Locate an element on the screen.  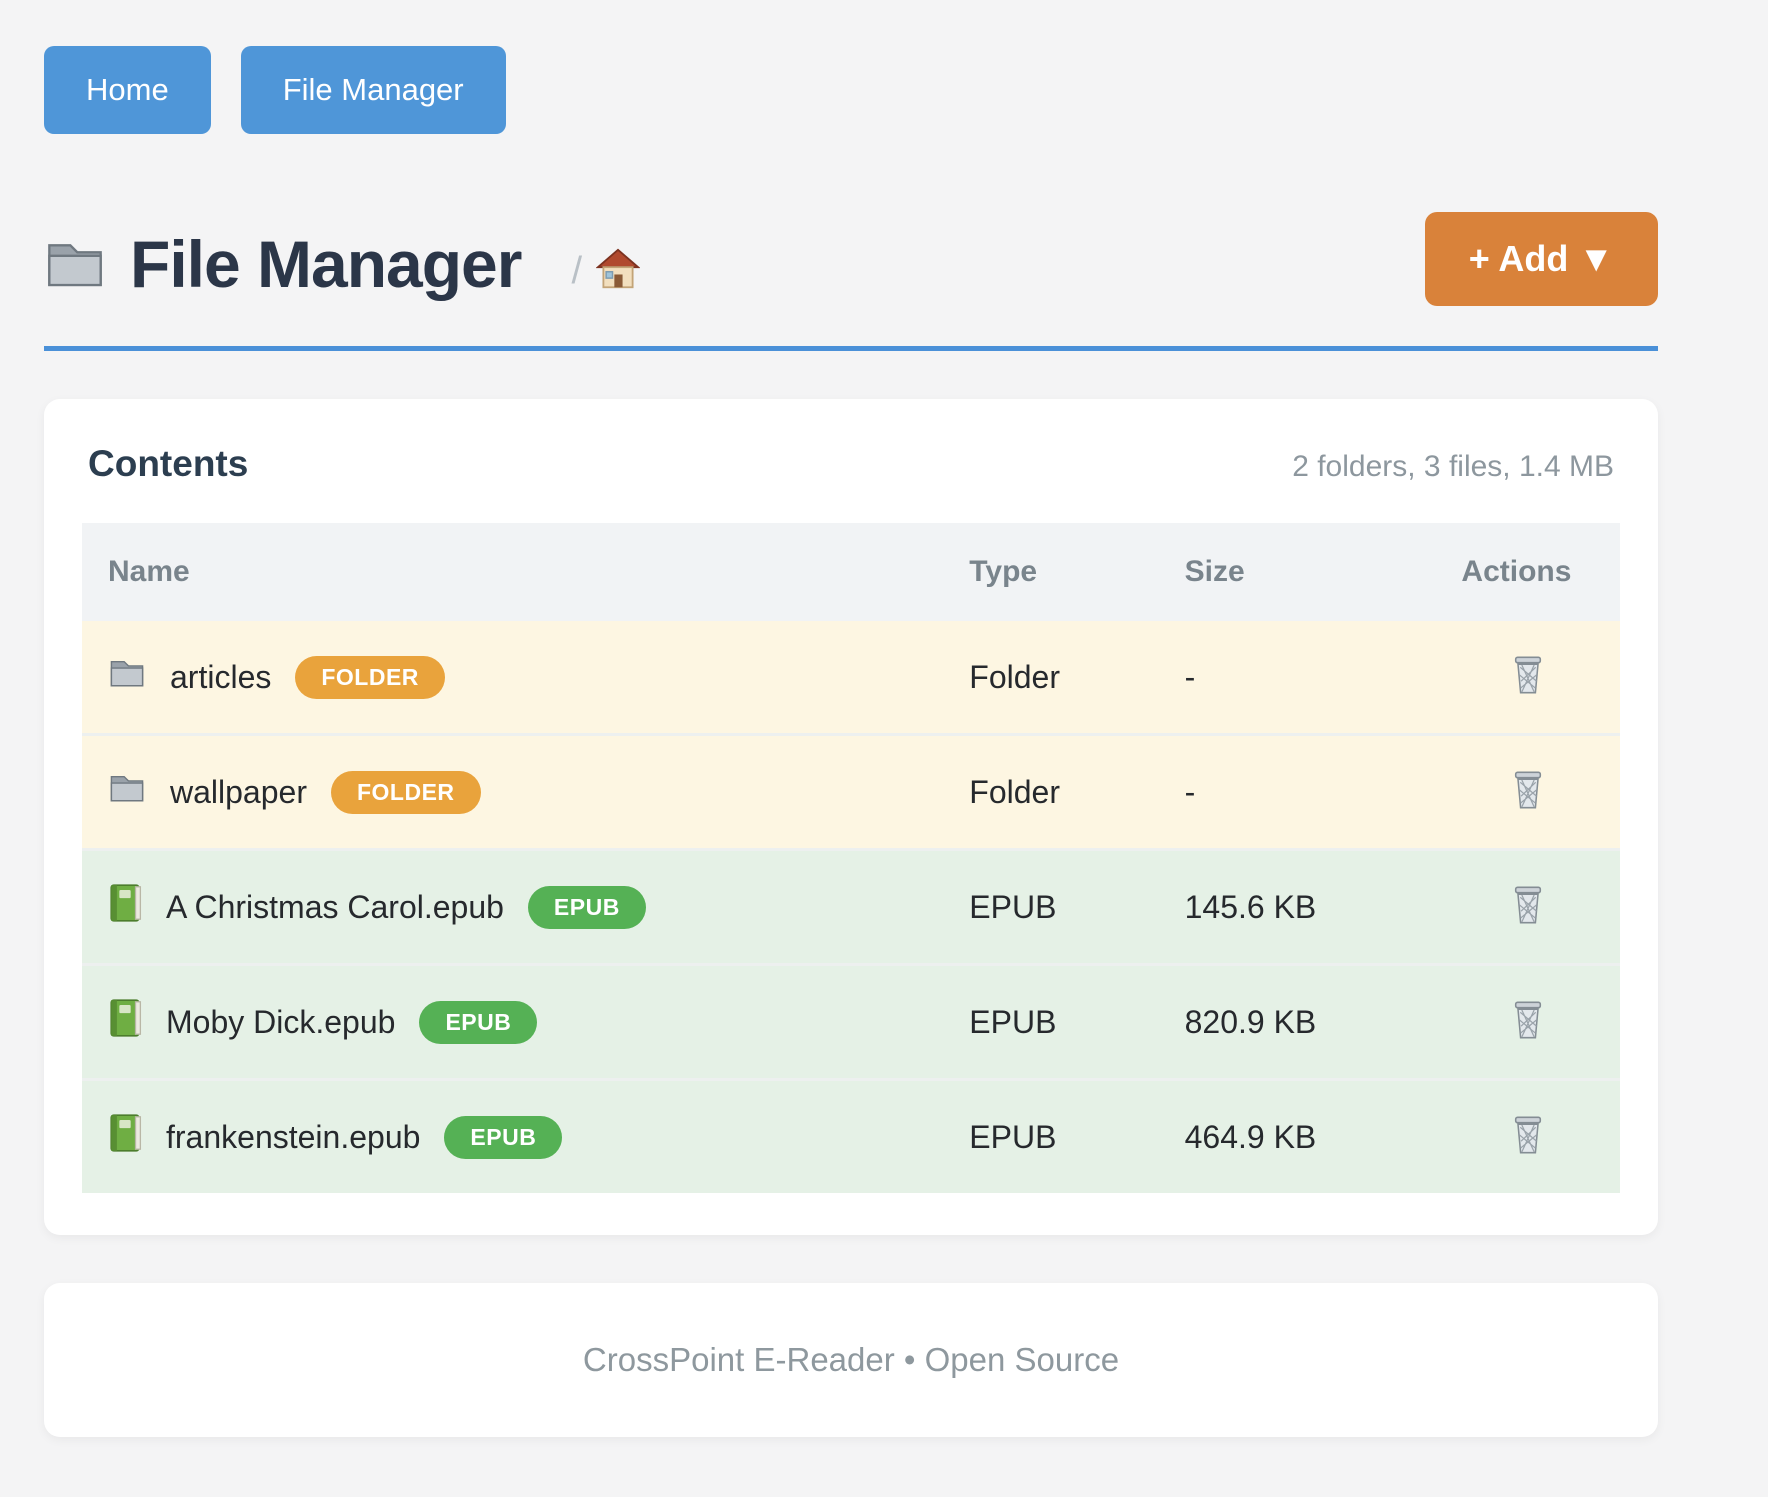
title-underline is located at coordinates (851, 348).